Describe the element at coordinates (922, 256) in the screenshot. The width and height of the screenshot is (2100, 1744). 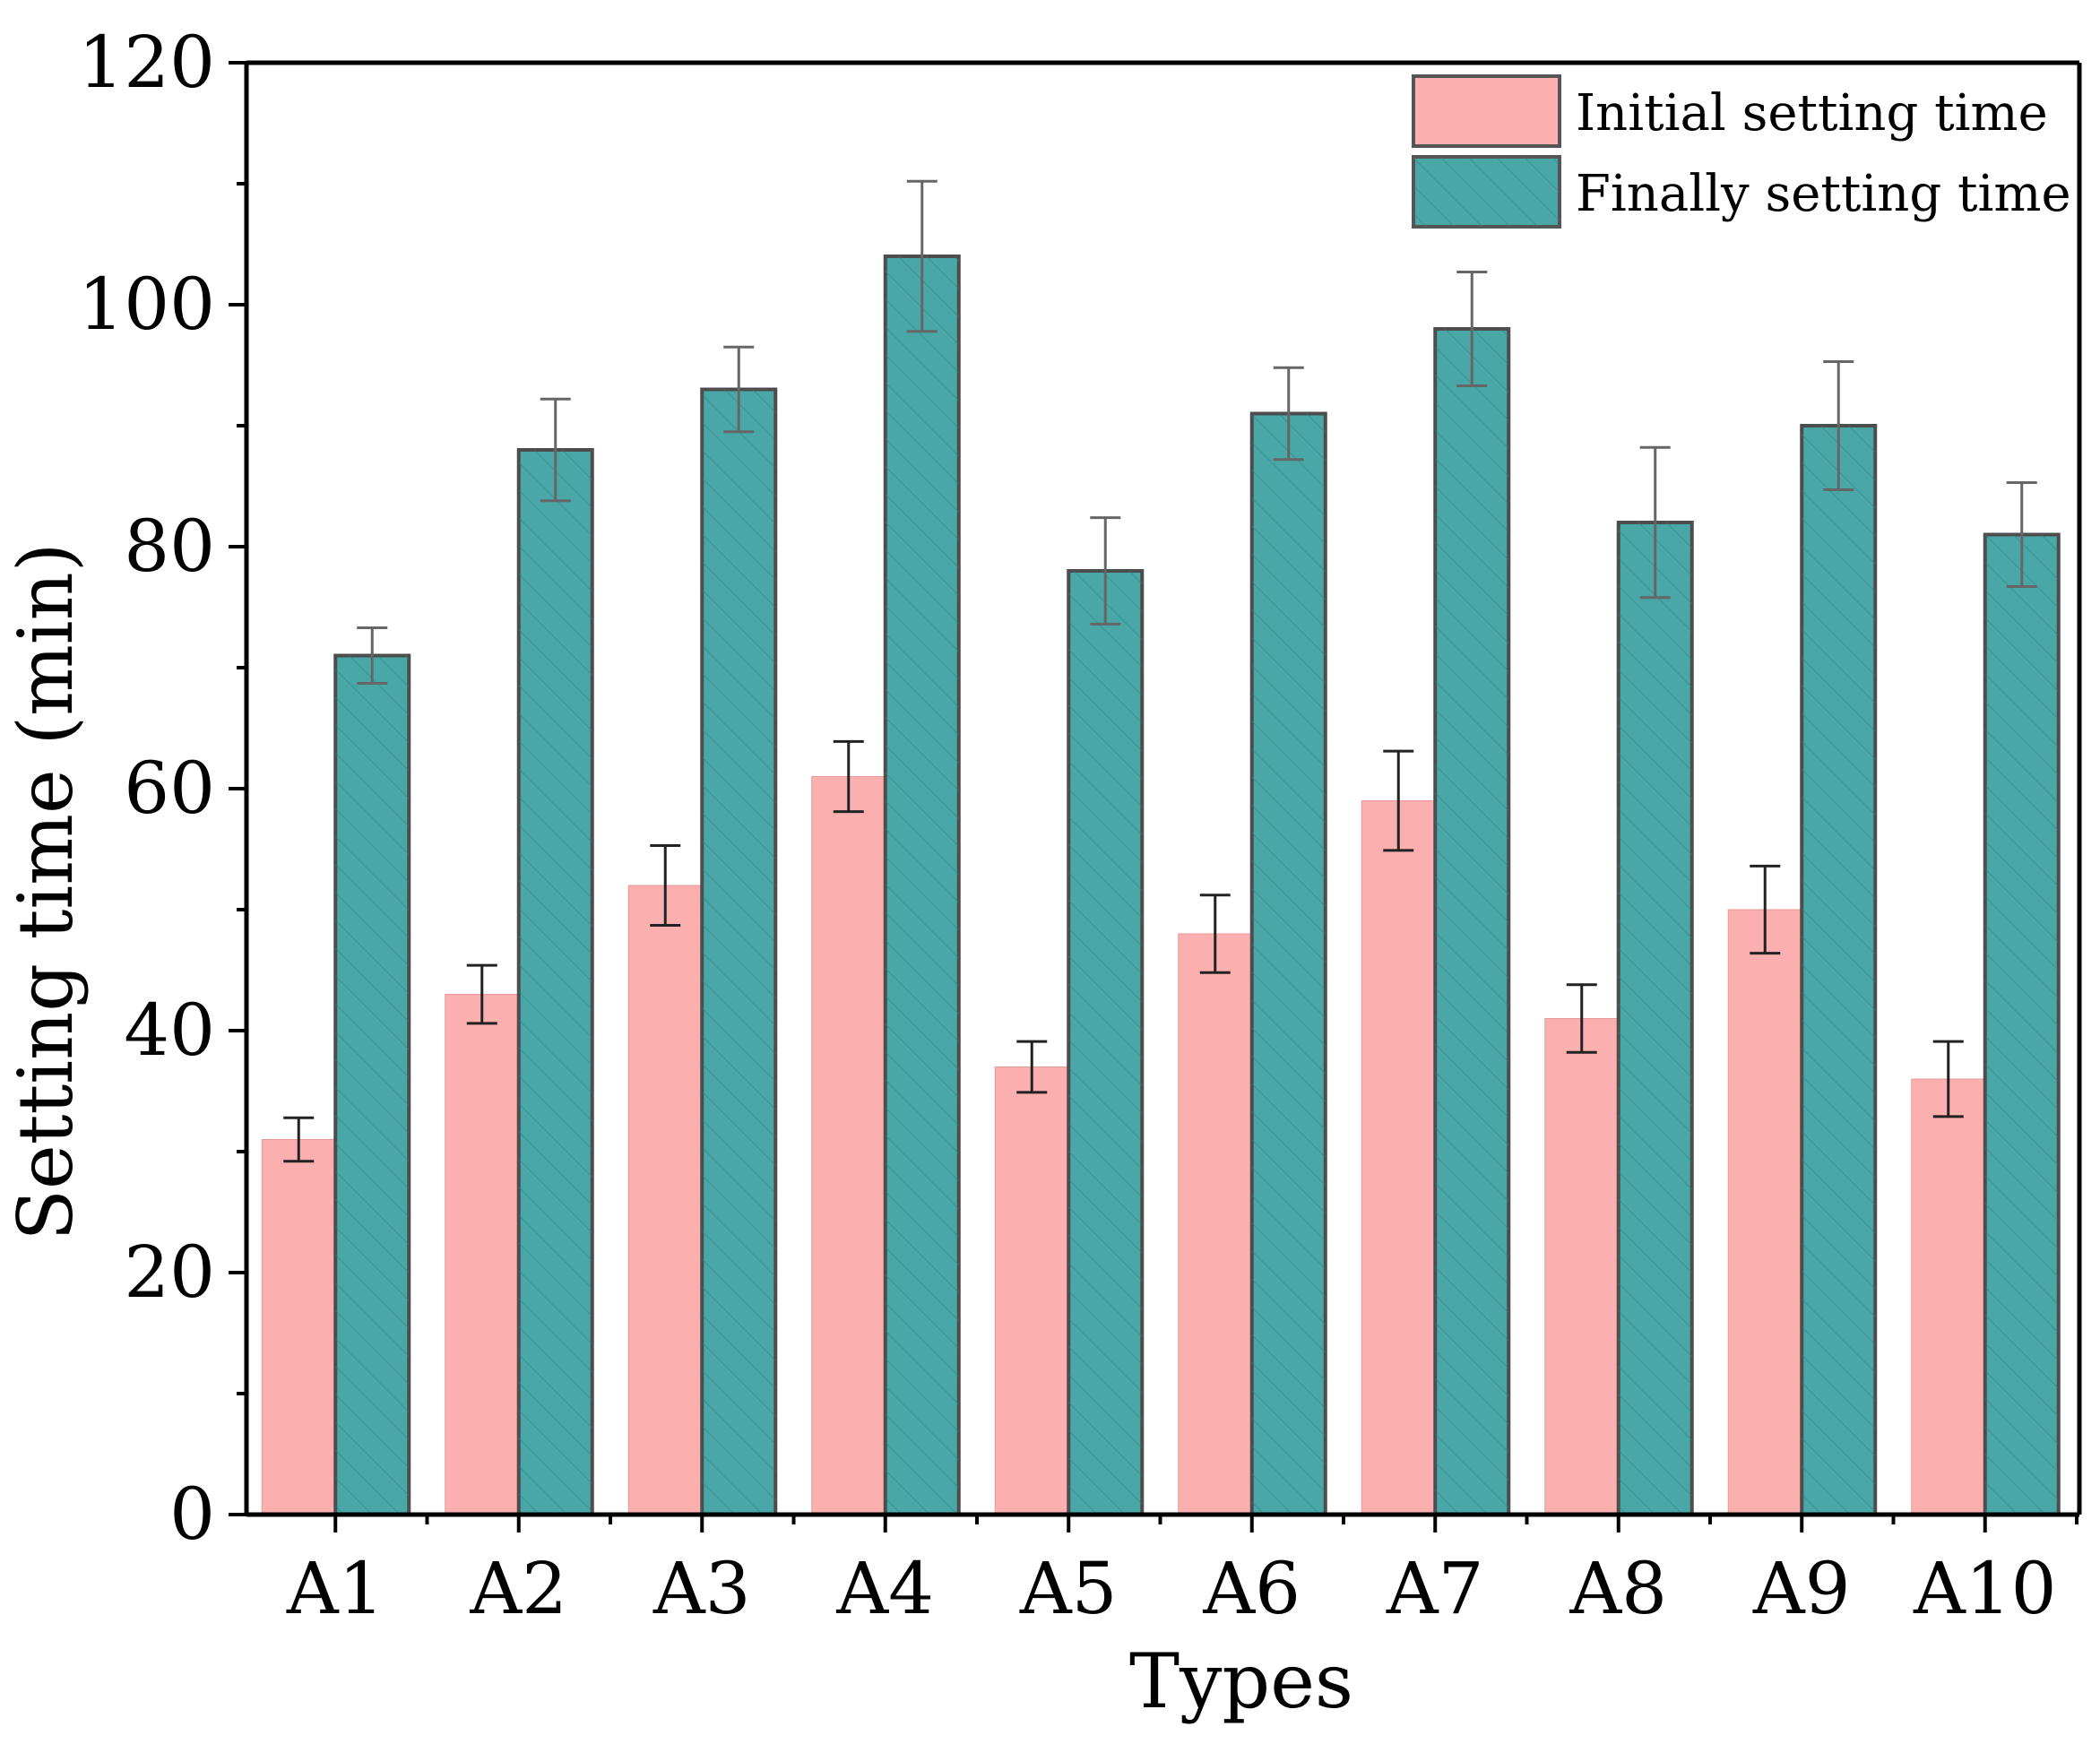
I see `error-bar-finally-A4` at that location.